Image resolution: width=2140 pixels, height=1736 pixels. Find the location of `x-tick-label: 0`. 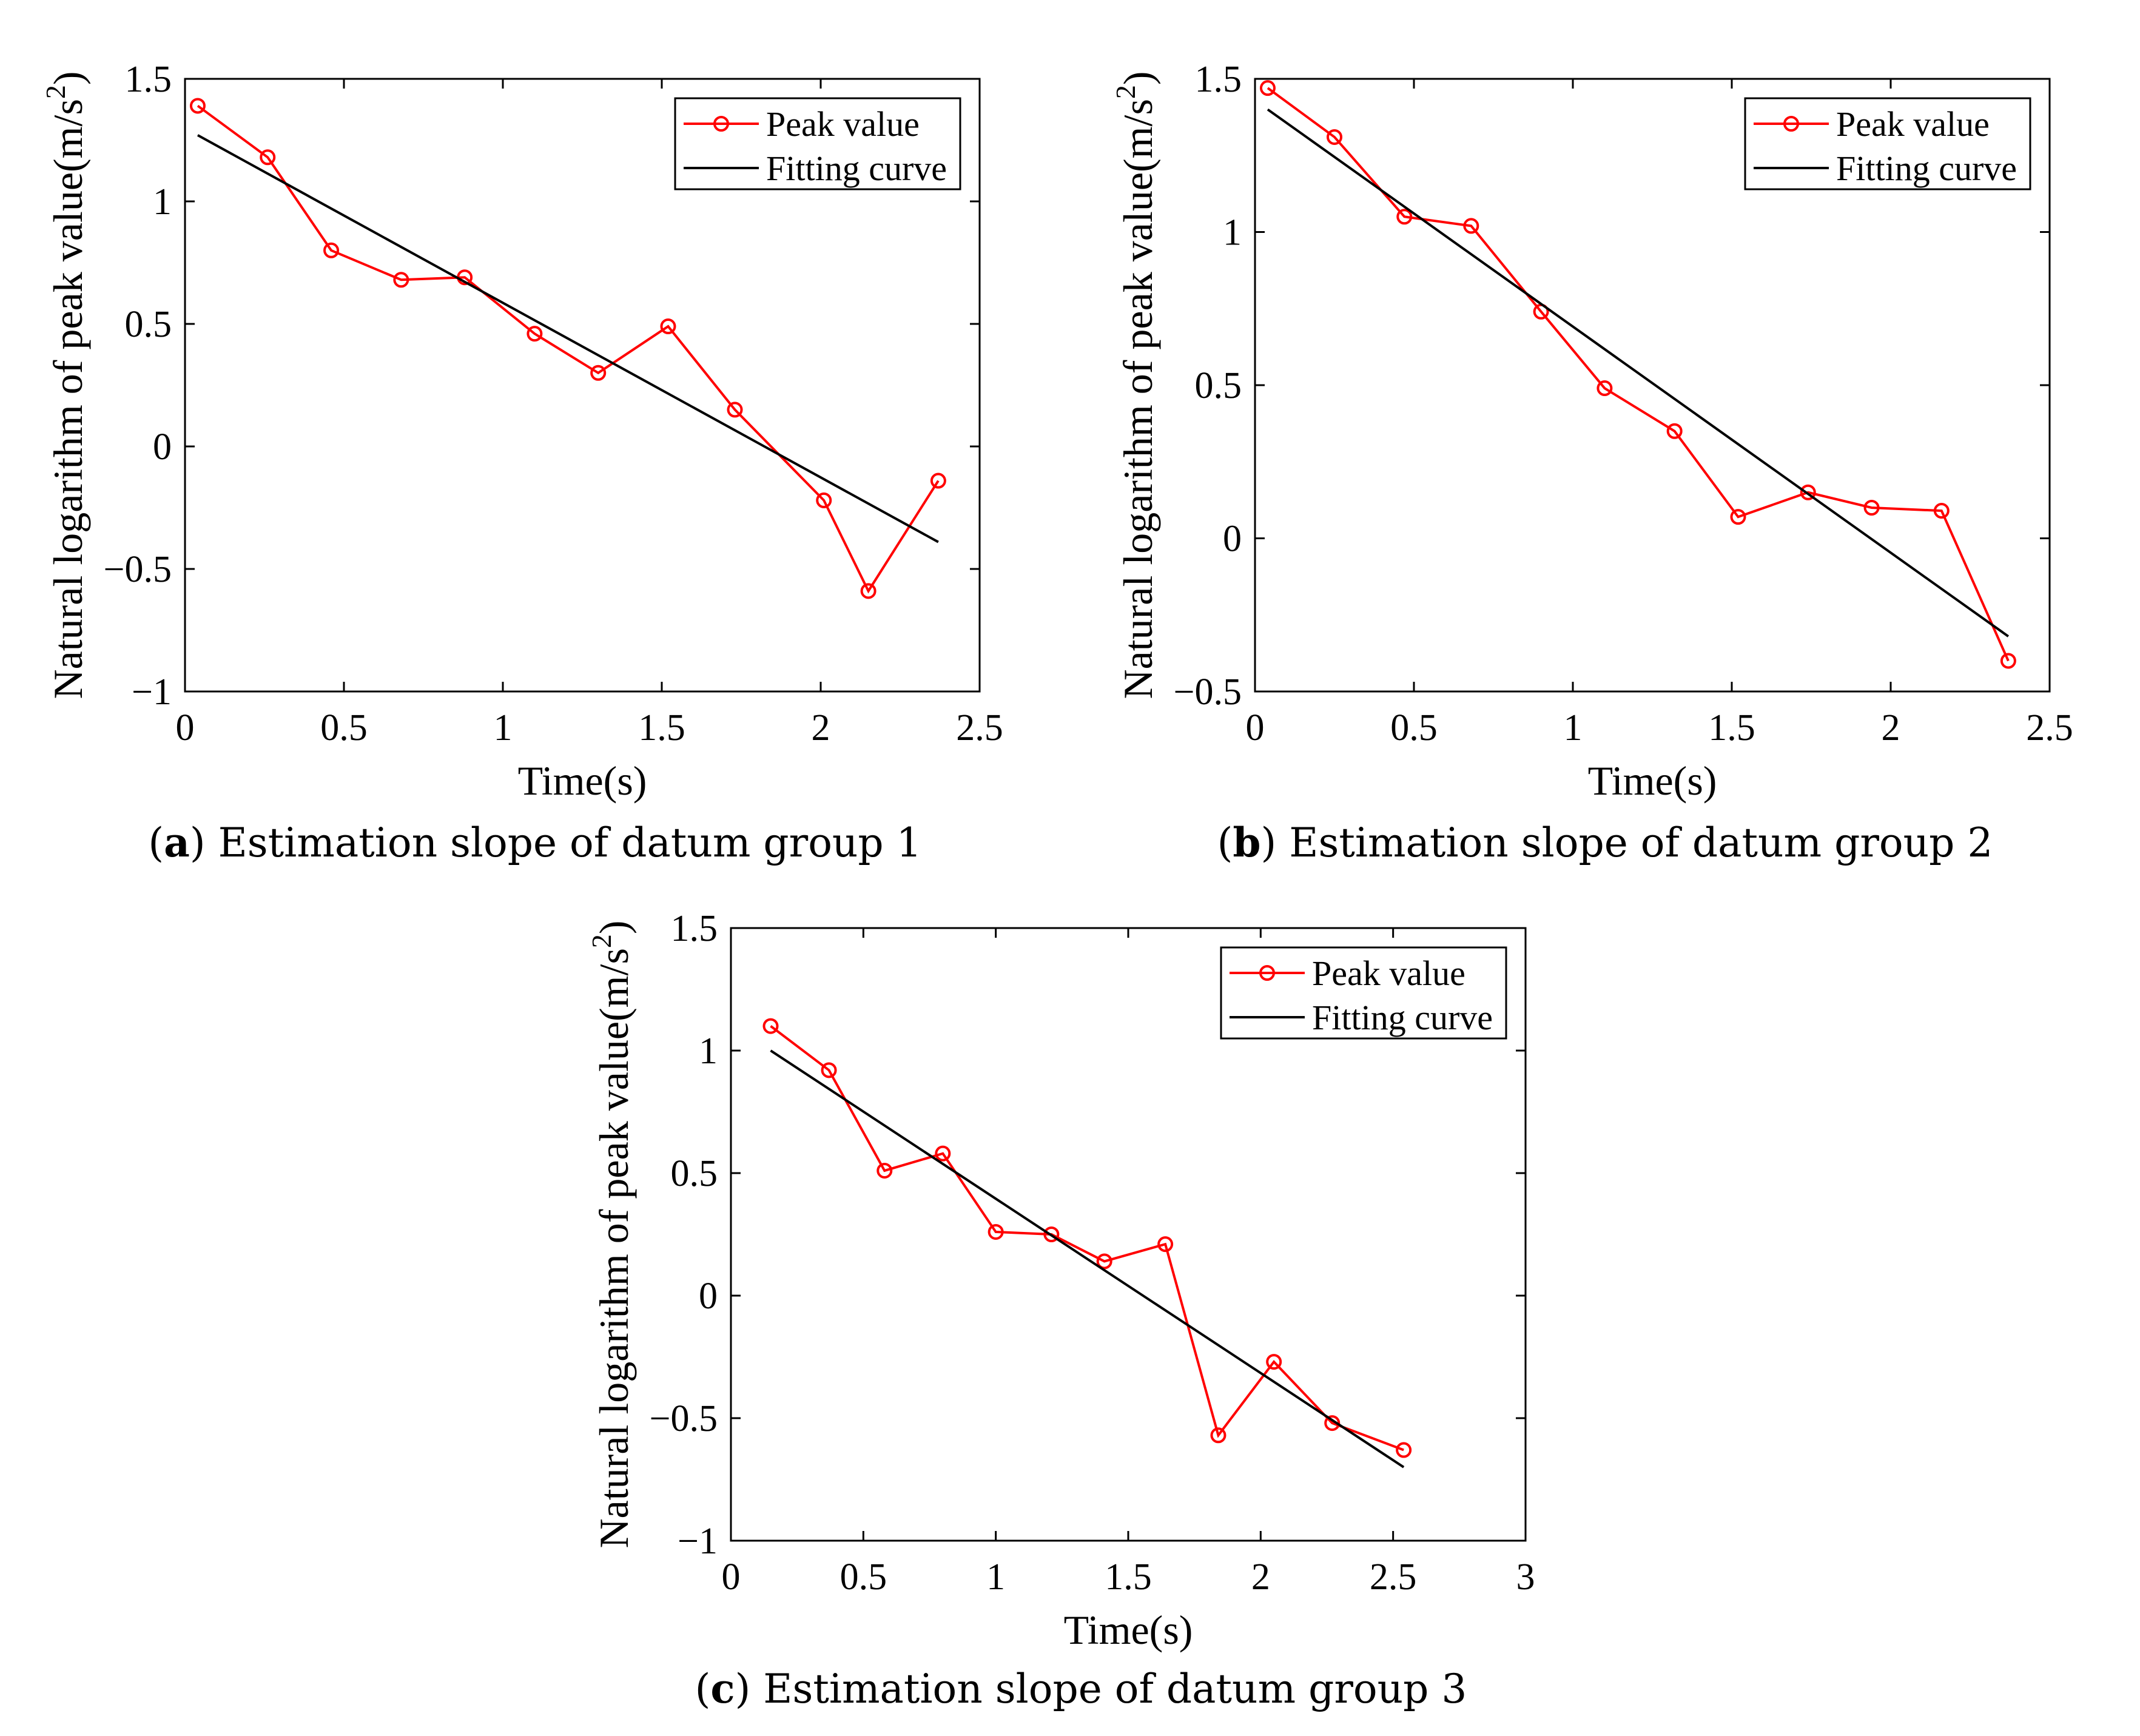

x-tick-label: 0 is located at coordinates (1255, 728).